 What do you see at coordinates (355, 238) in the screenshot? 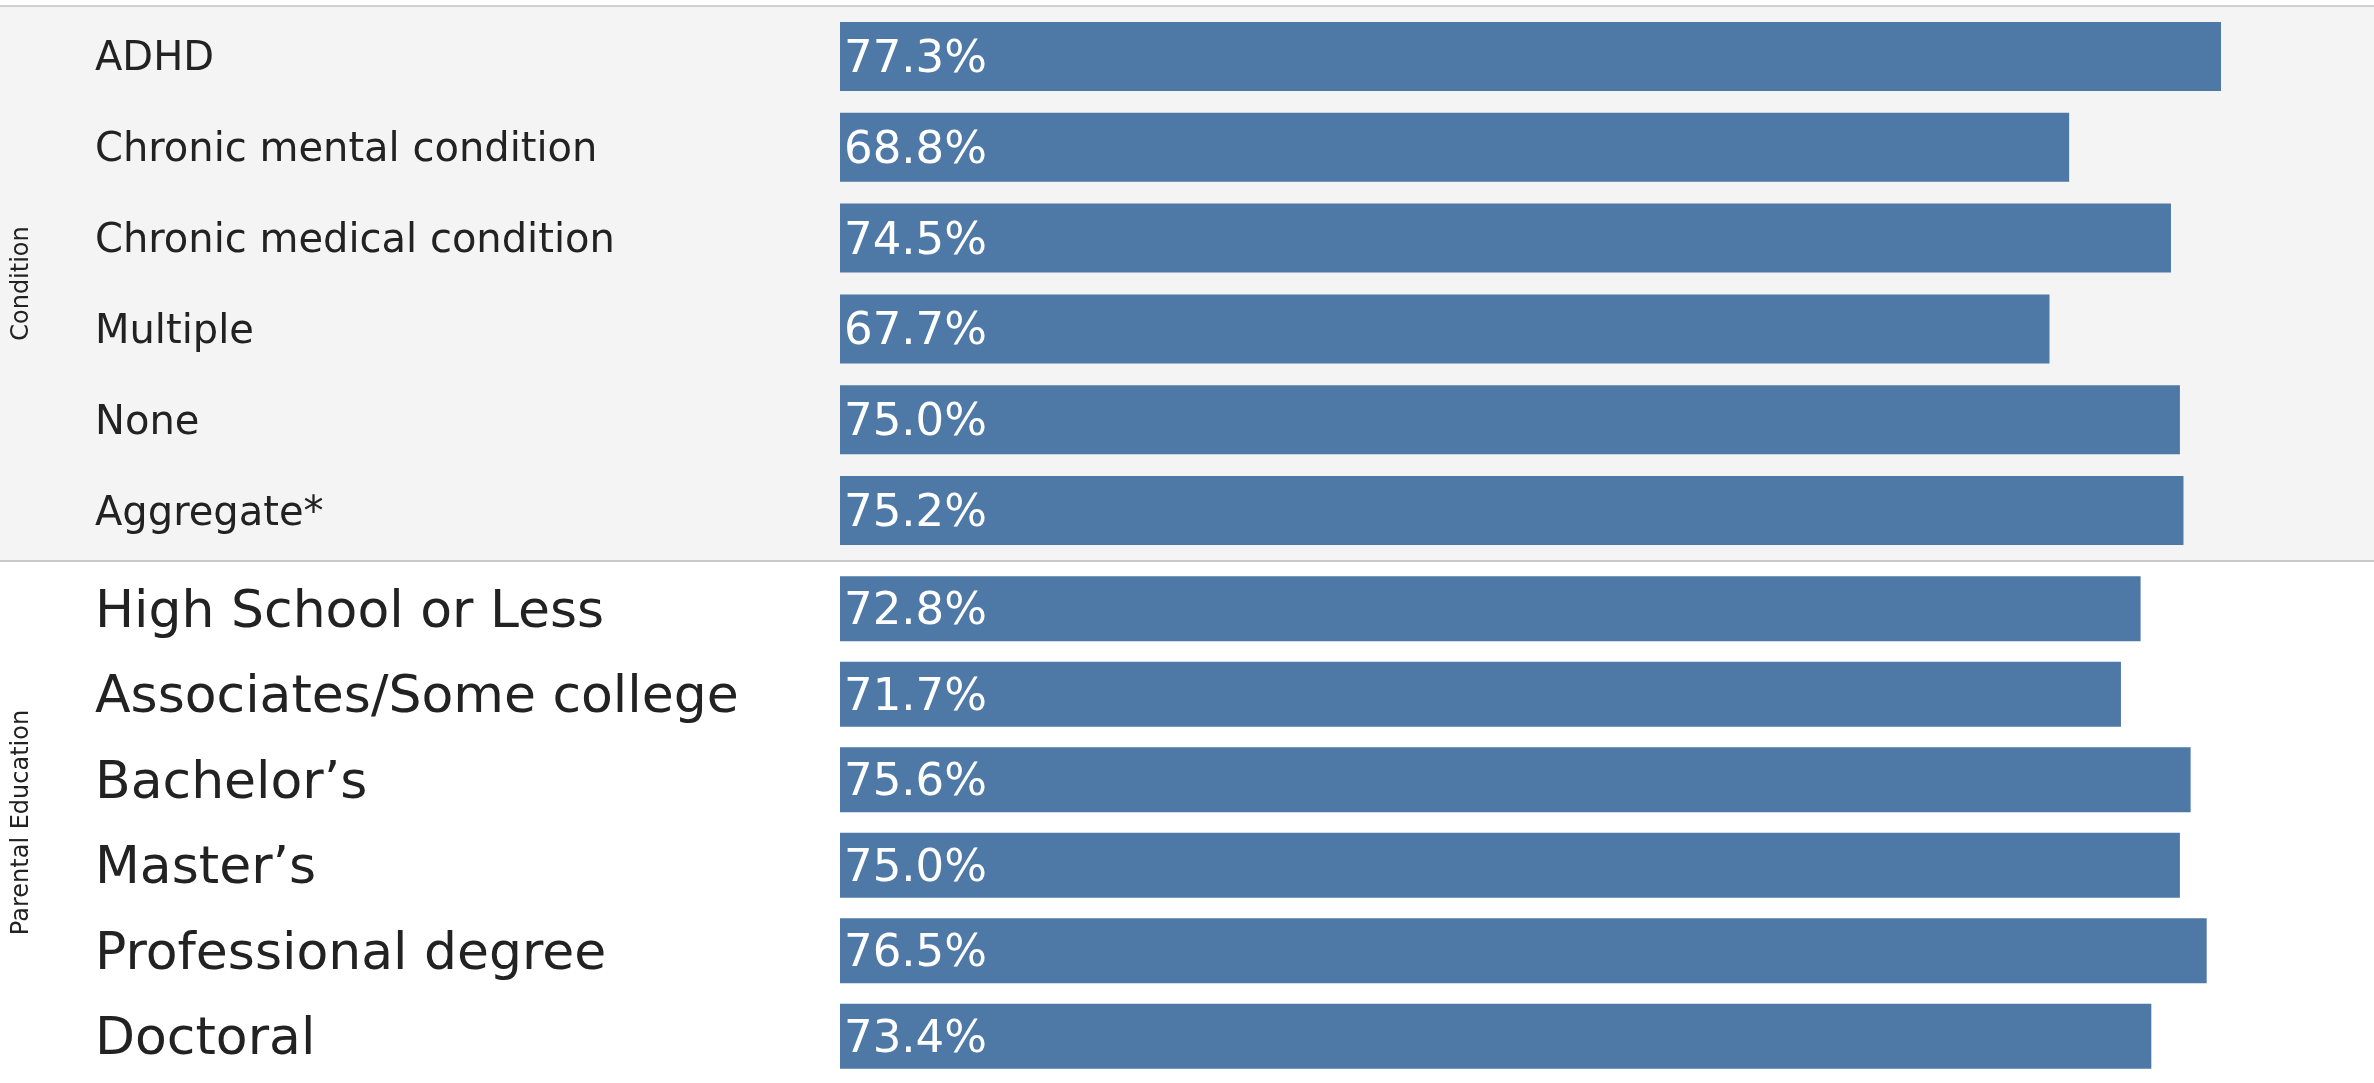
I see `y-tick-label: Chronic medical condition` at bounding box center [355, 238].